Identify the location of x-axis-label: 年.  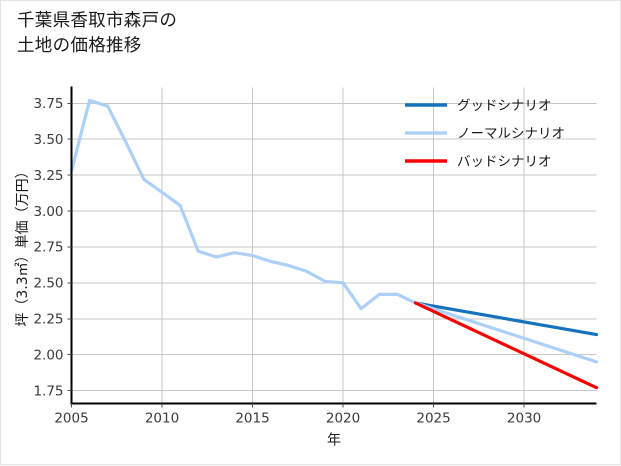
(334, 441).